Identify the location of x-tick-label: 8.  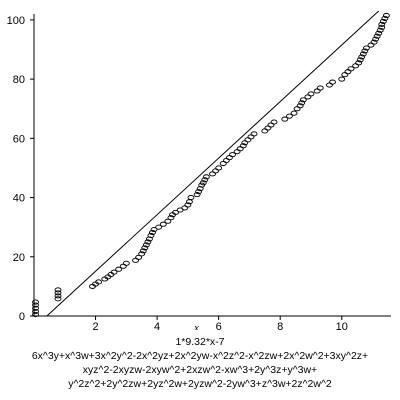
(280, 325).